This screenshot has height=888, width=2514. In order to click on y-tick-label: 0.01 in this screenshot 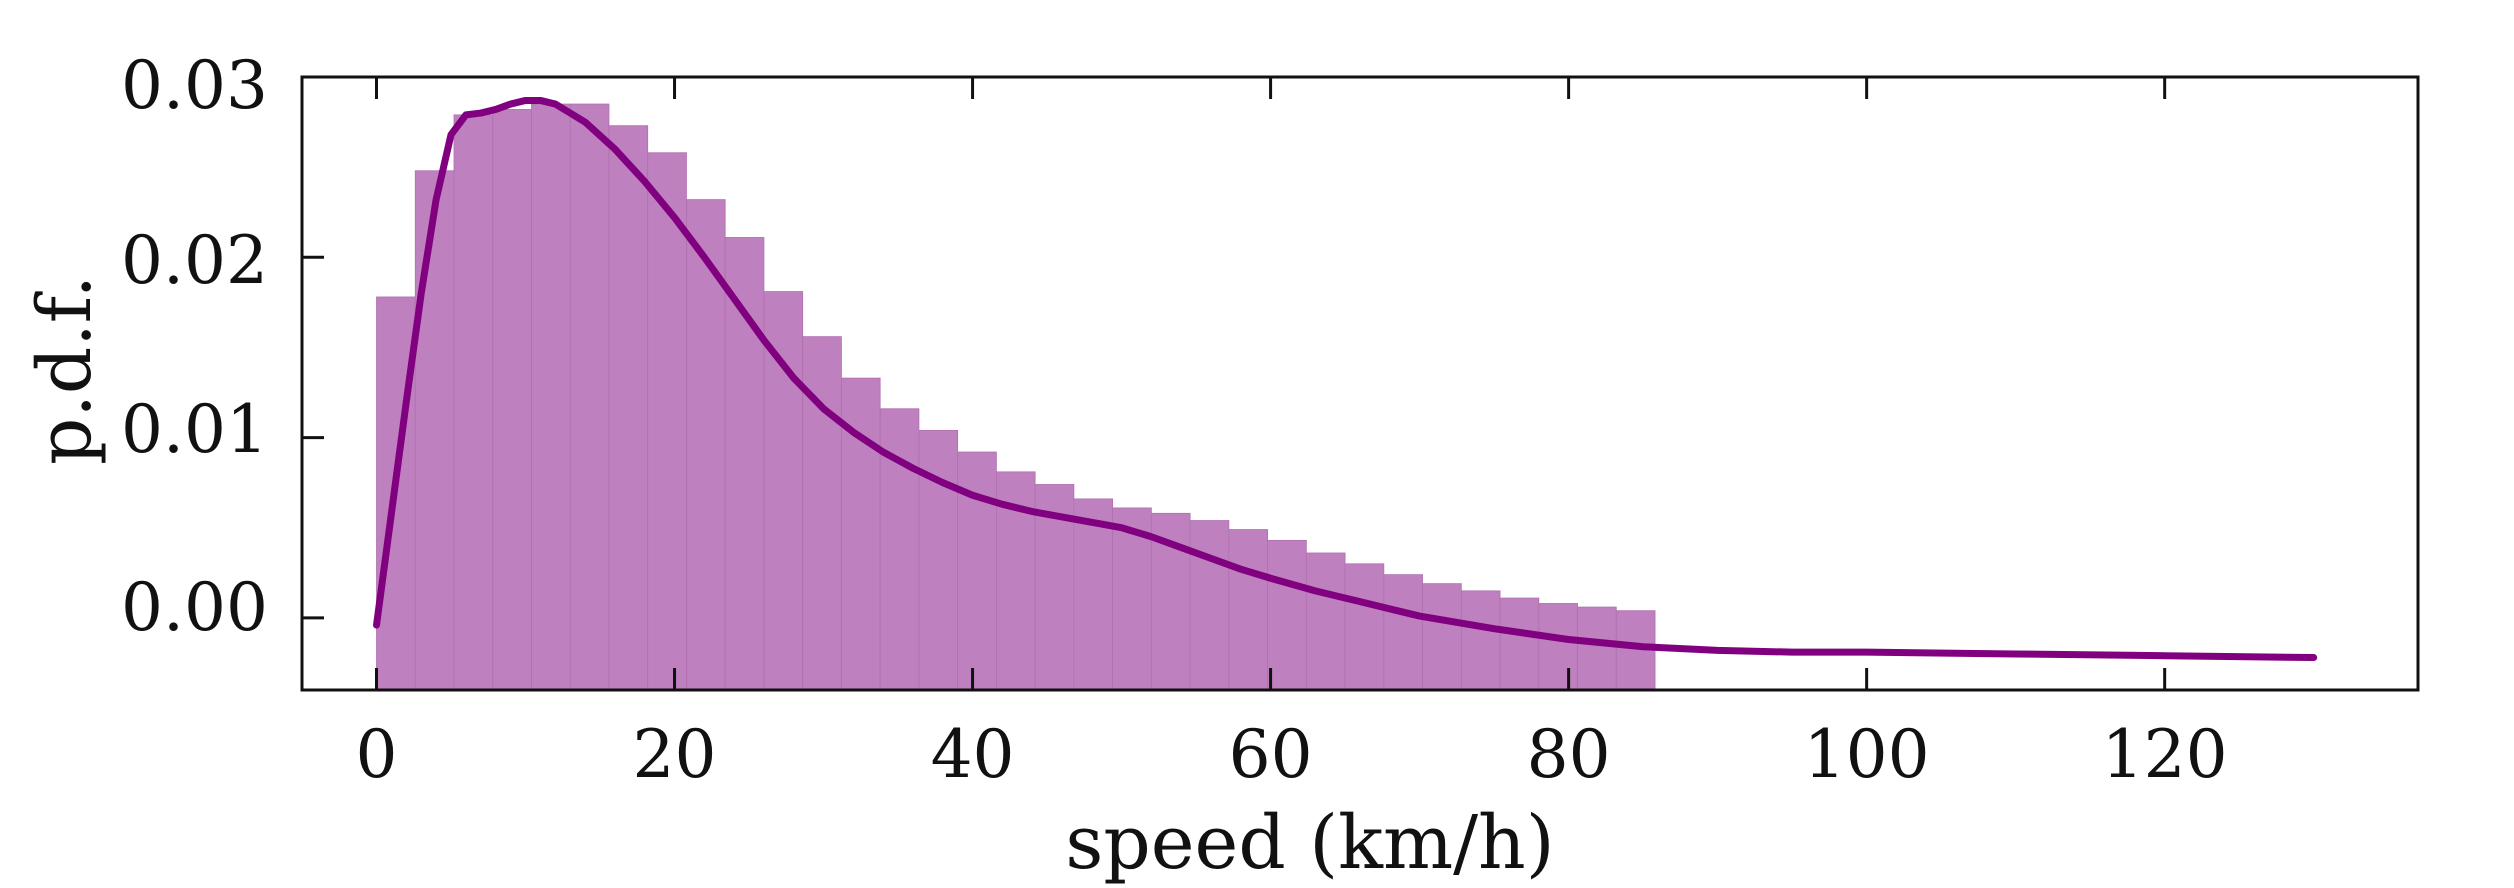, I will do `click(194, 429)`.